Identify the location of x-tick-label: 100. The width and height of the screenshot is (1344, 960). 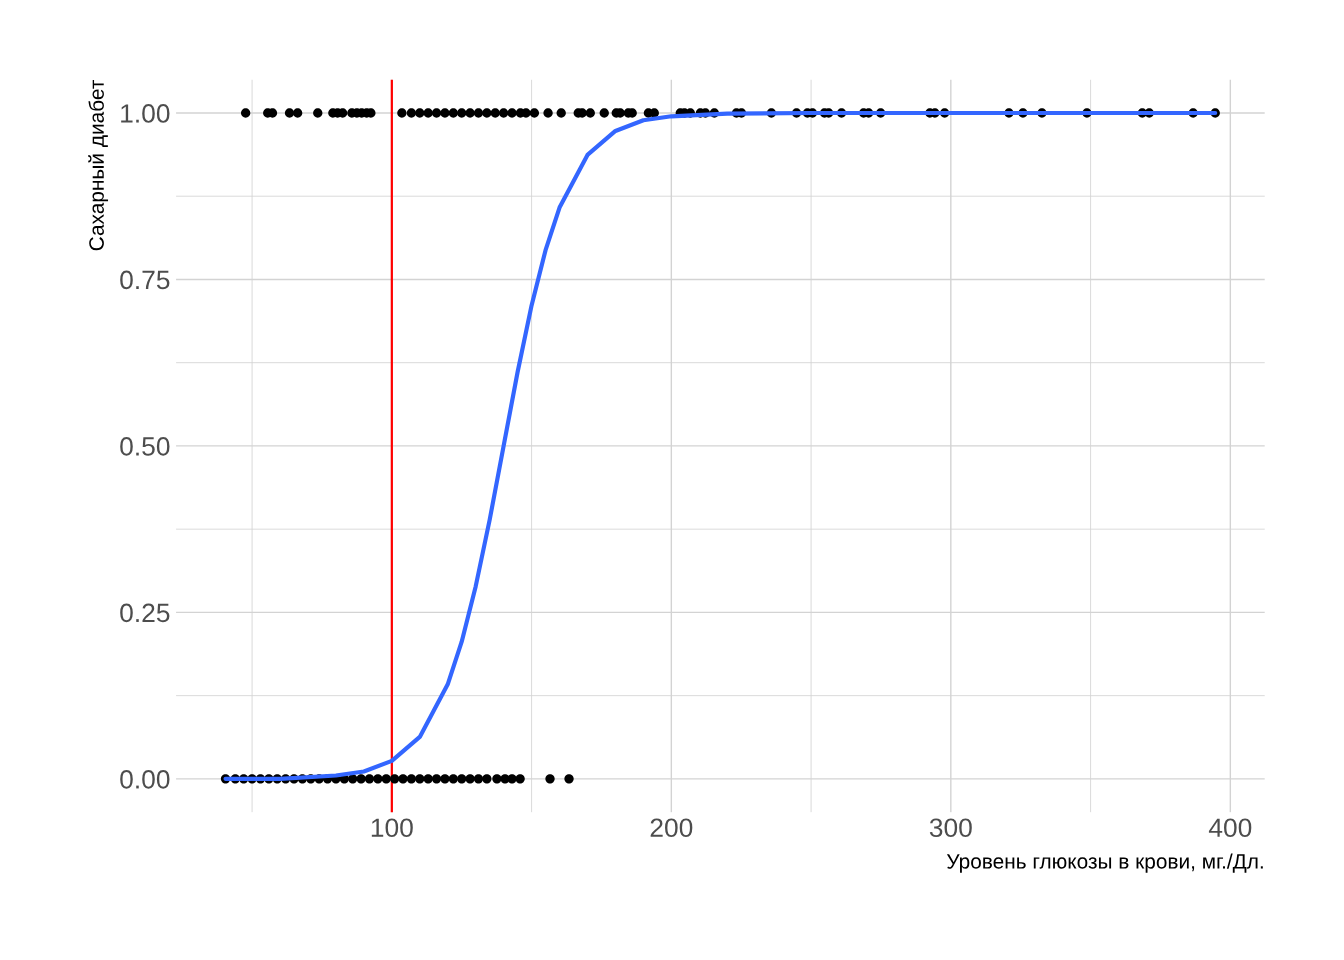
(392, 828).